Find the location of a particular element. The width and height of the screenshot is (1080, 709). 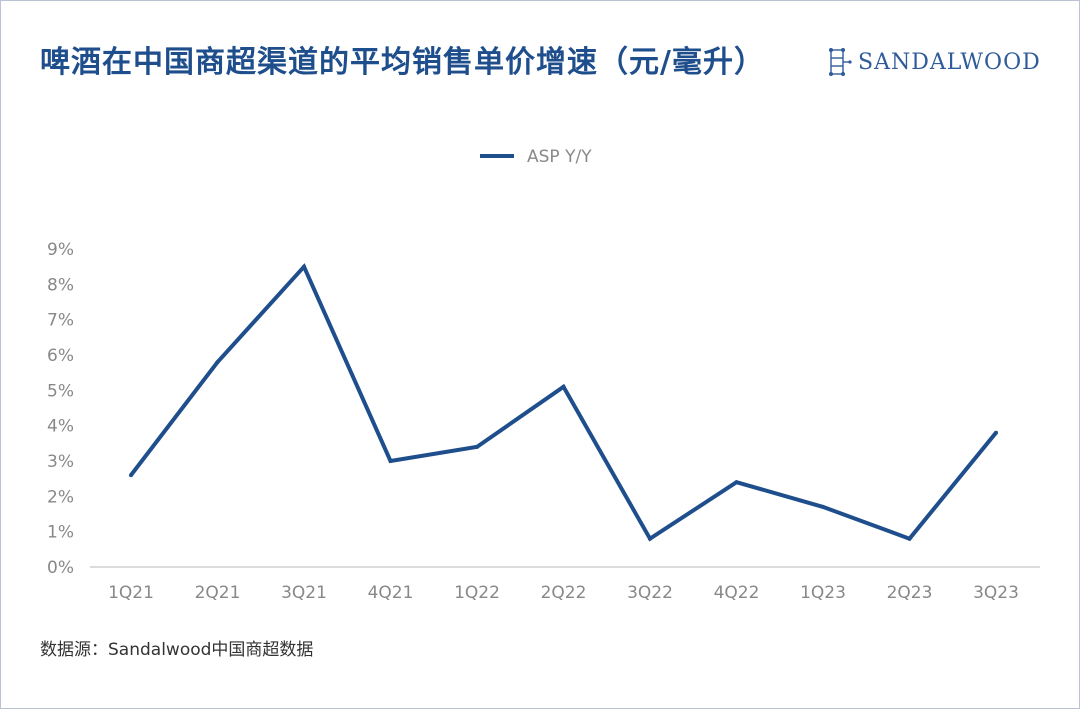

x-tick-label: 2Q22 is located at coordinates (564, 593).